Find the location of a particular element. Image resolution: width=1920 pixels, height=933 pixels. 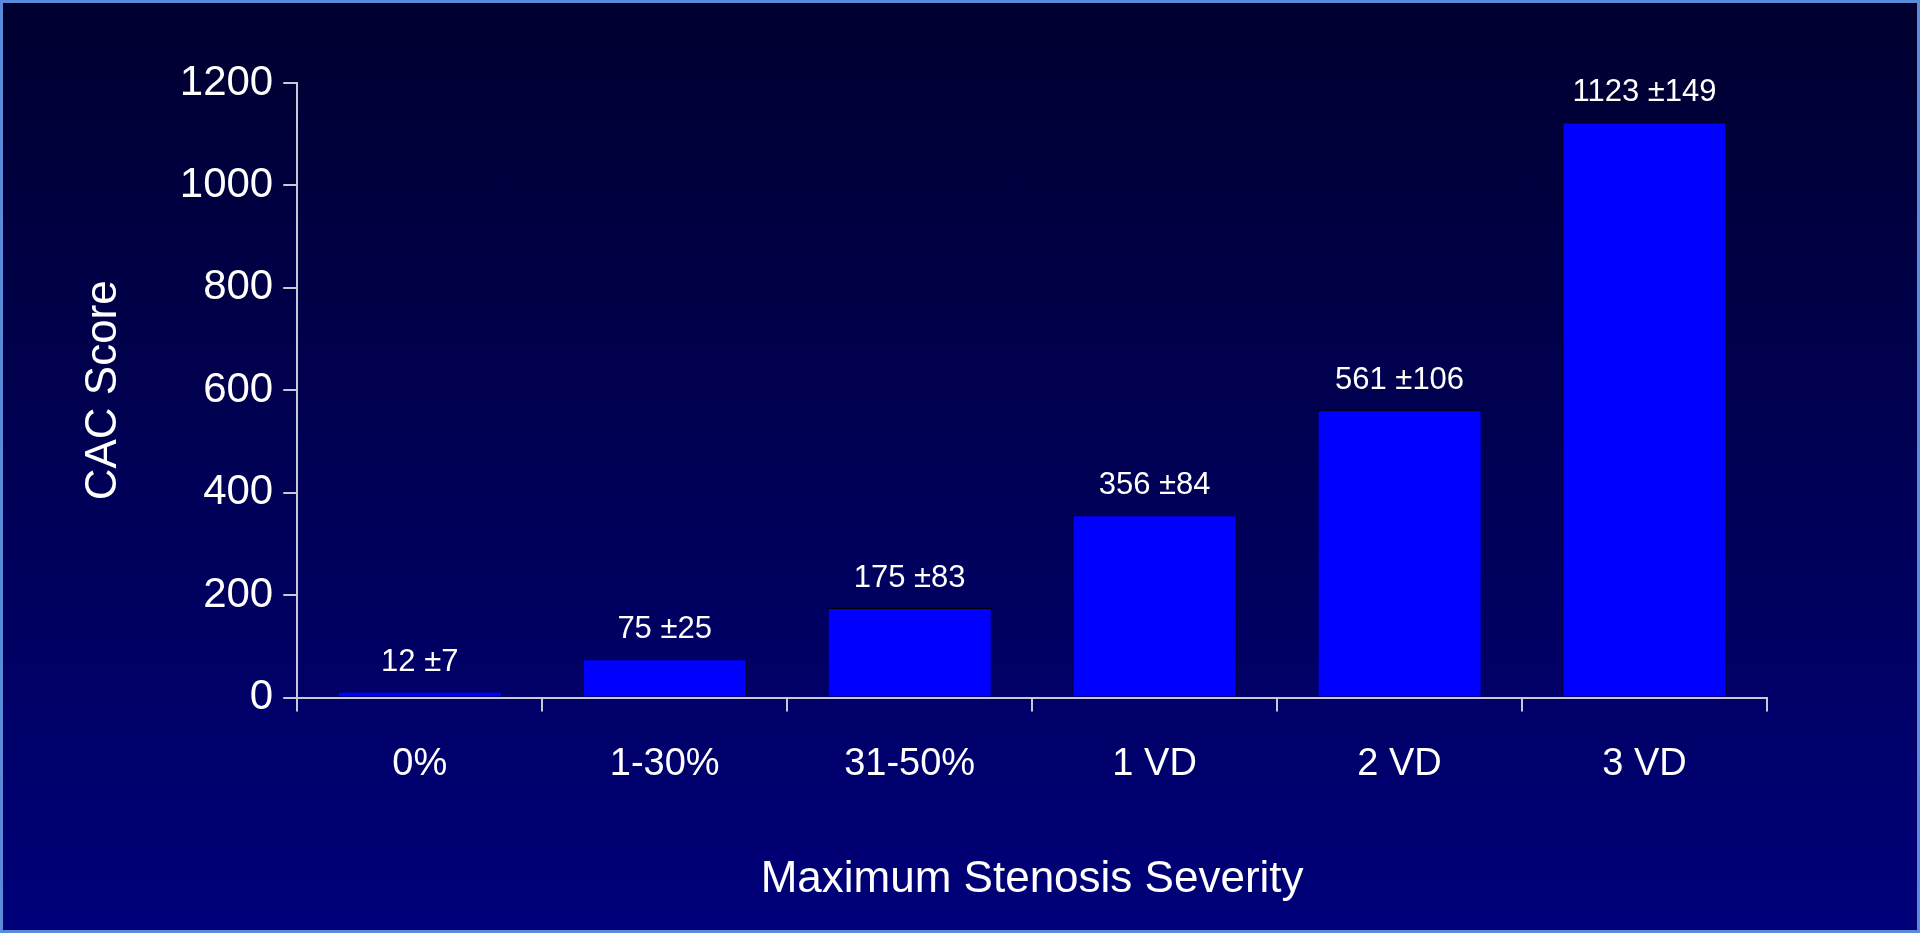

x-tick-label: 1-30% is located at coordinates (664, 761).